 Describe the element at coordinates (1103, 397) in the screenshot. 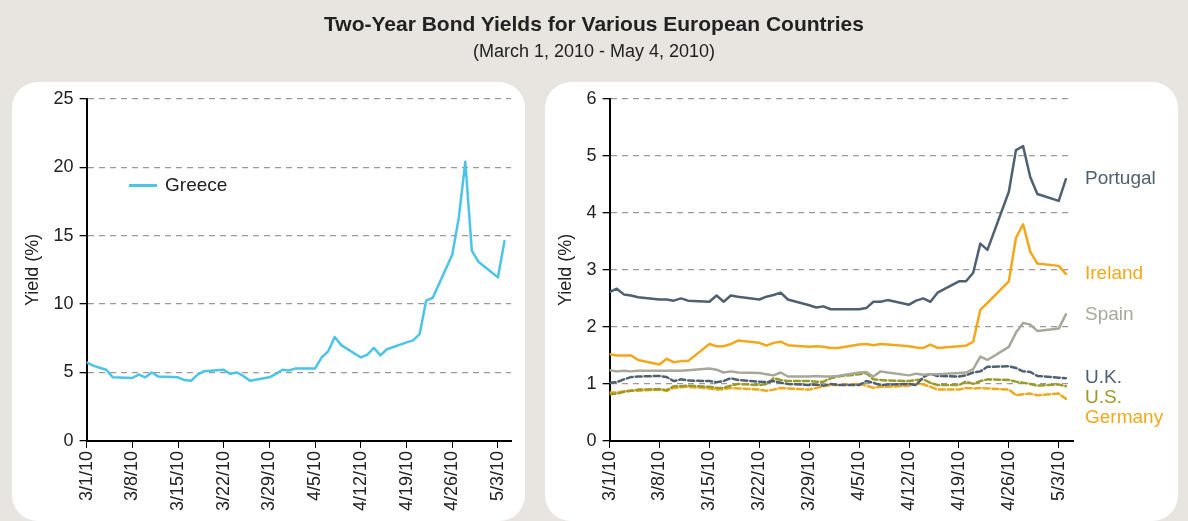

I see `series-label: U.S.` at that location.